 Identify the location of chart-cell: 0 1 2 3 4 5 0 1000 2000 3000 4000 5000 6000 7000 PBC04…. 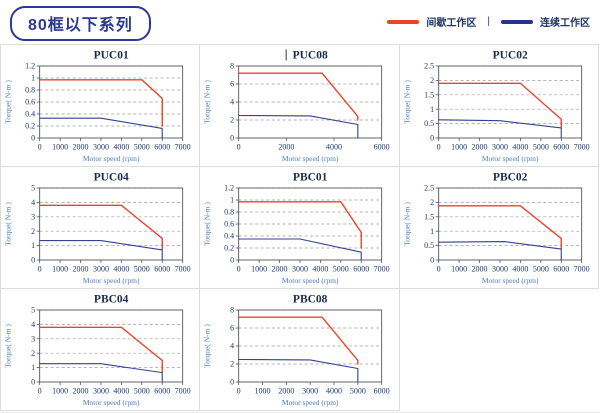
(100, 349).